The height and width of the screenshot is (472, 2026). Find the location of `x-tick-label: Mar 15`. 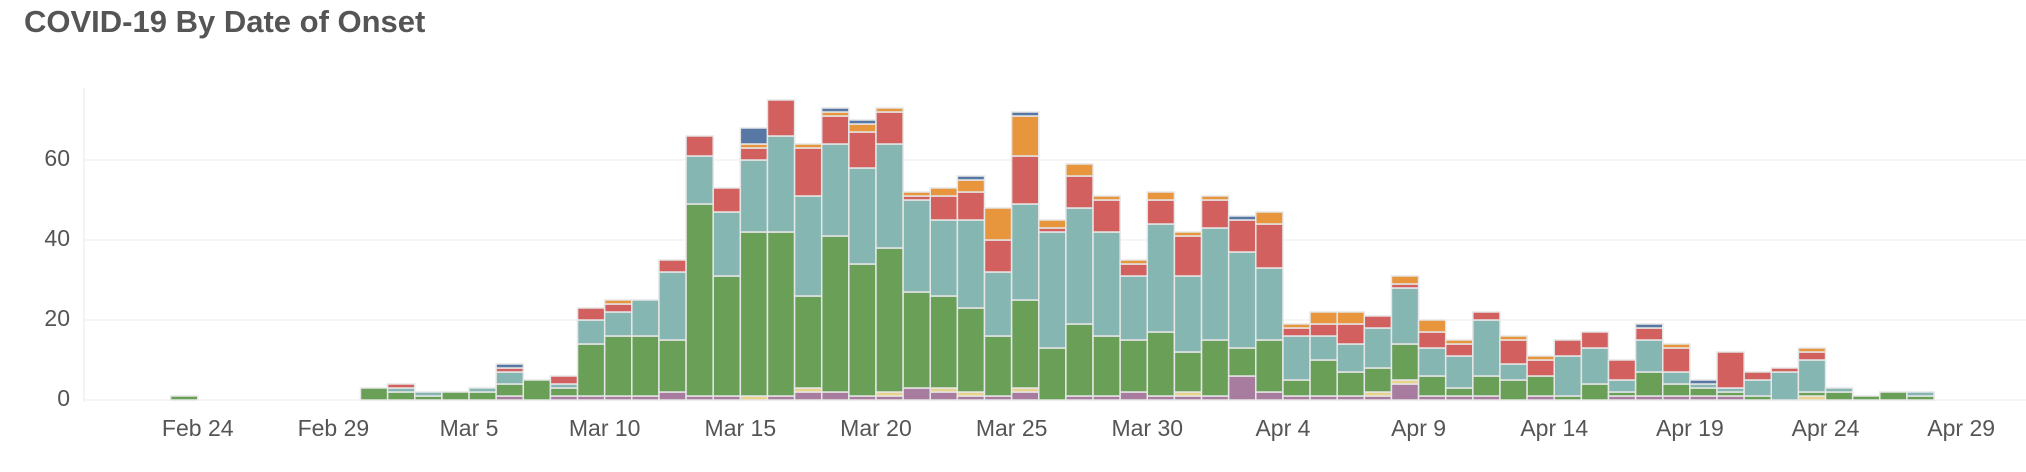

x-tick-label: Mar 15 is located at coordinates (741, 428).